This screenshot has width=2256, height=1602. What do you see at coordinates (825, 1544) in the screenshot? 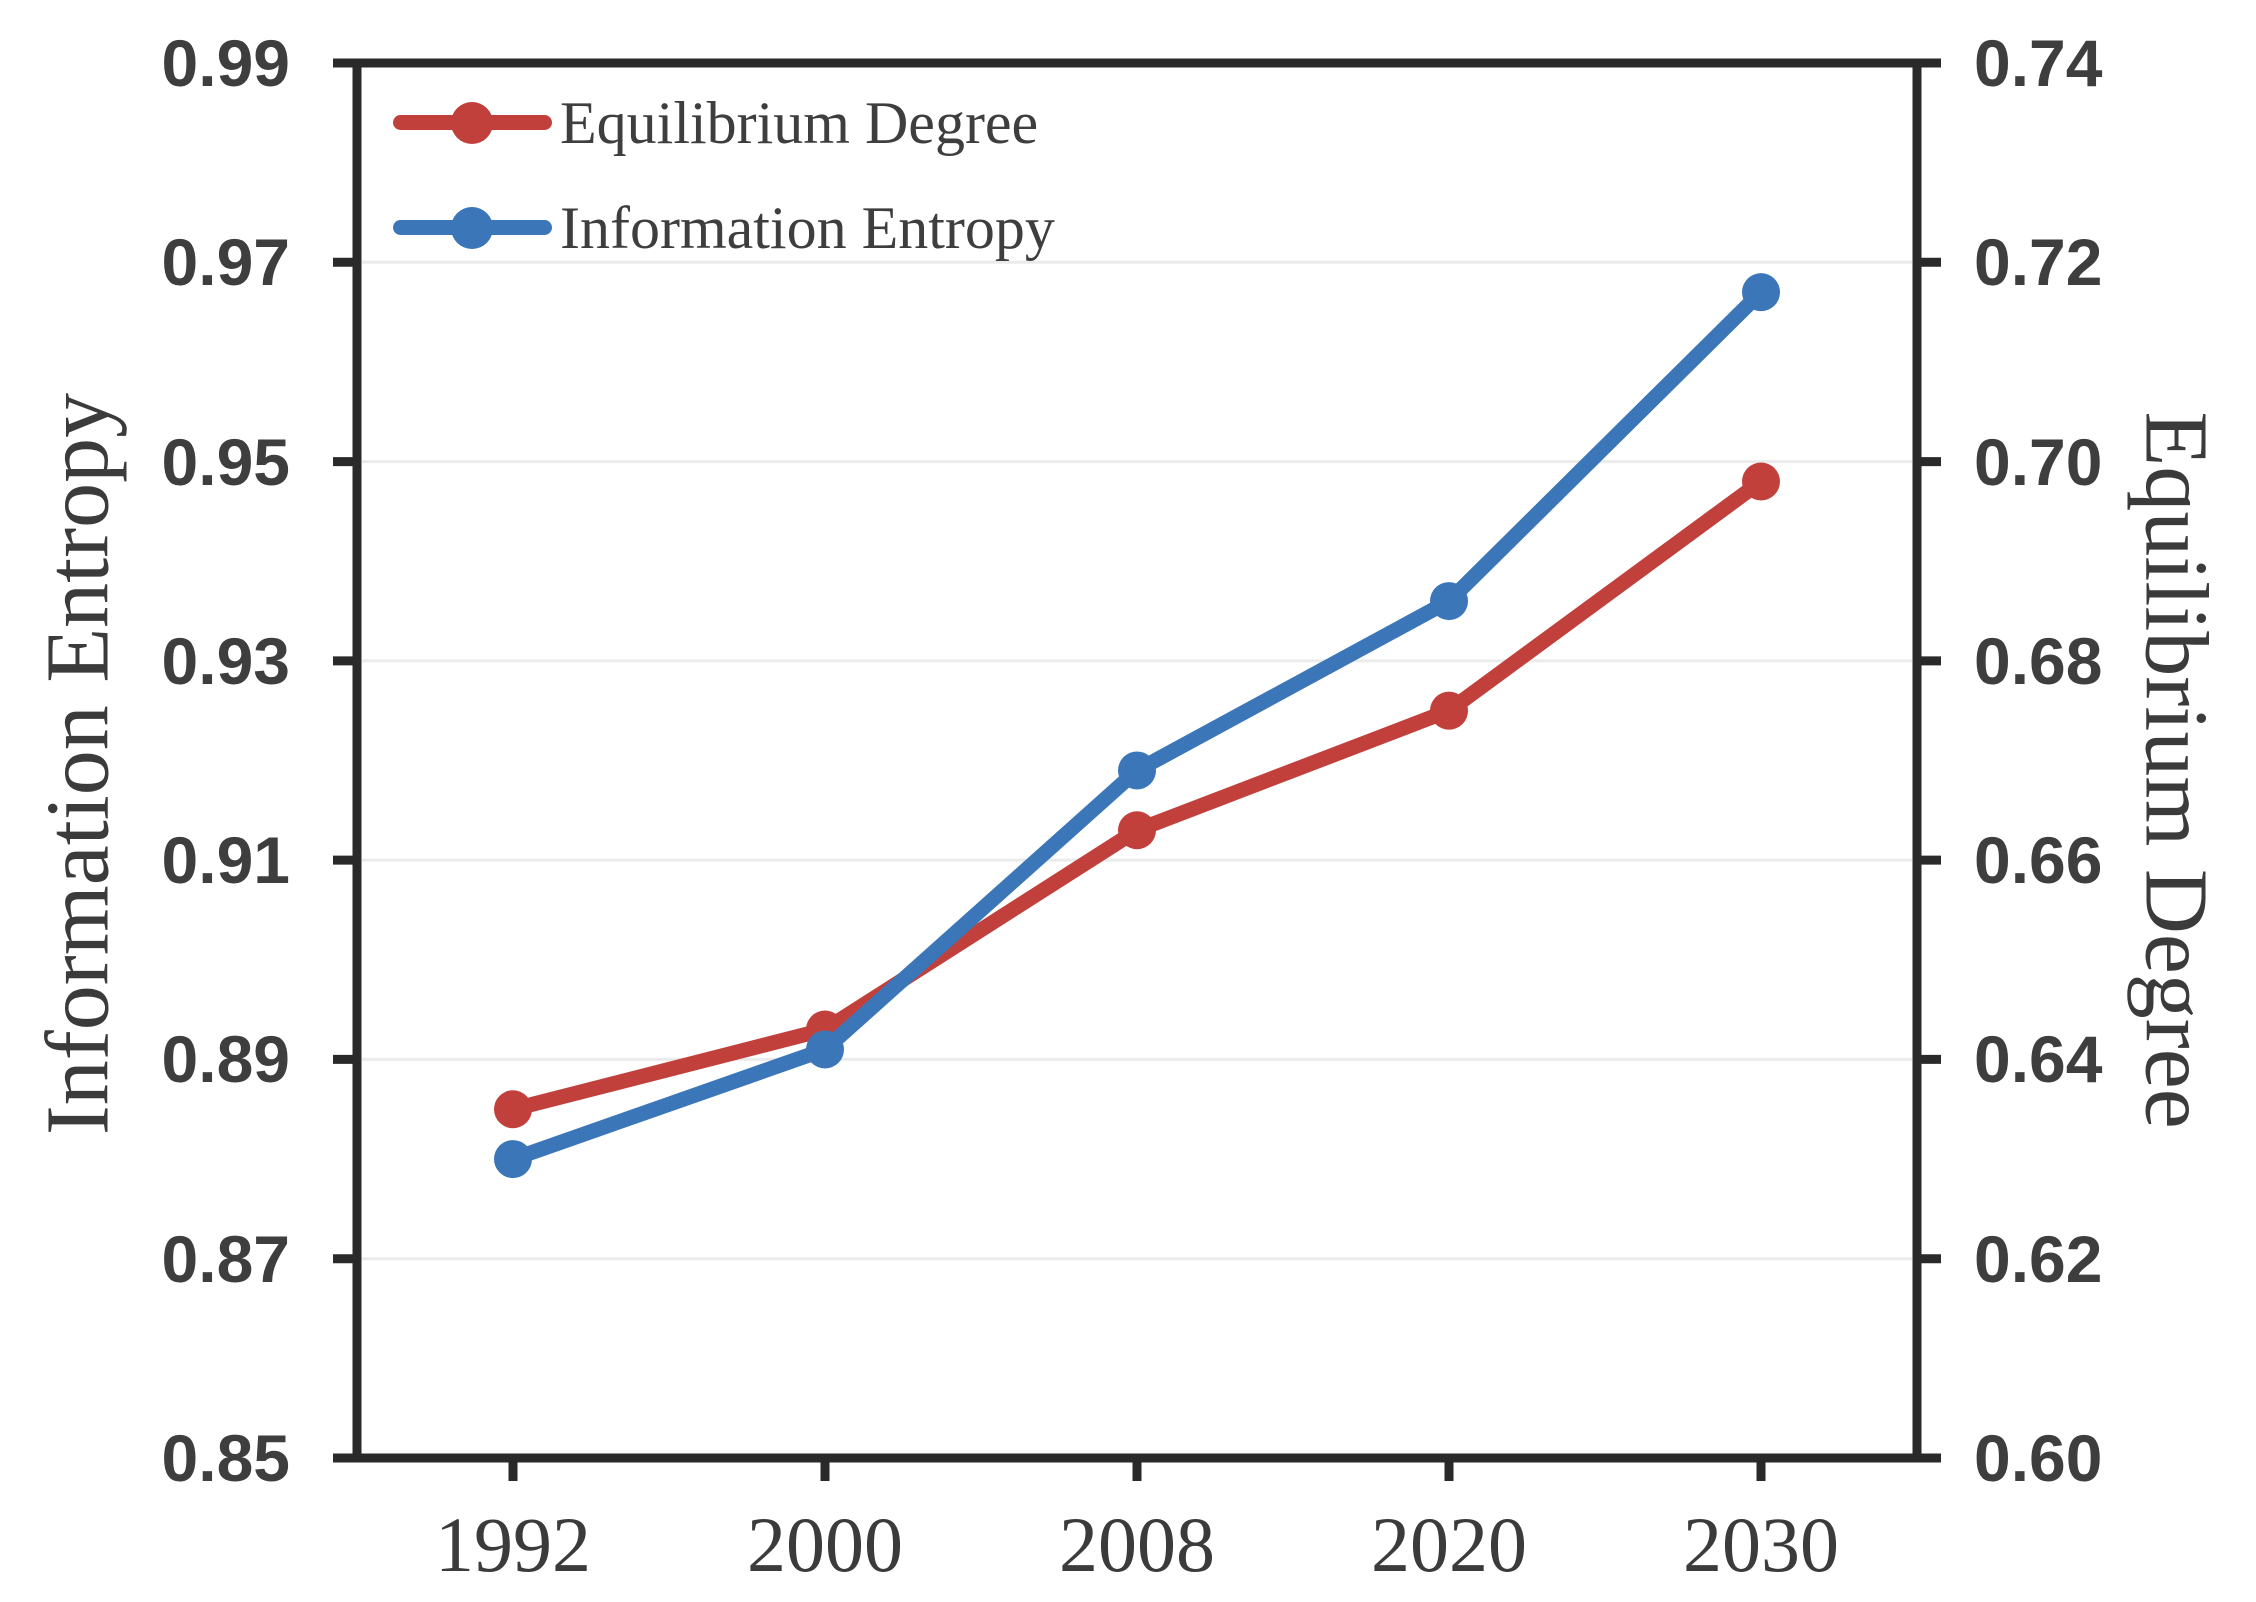
I see `x-axis-tick-label: 2000` at bounding box center [825, 1544].